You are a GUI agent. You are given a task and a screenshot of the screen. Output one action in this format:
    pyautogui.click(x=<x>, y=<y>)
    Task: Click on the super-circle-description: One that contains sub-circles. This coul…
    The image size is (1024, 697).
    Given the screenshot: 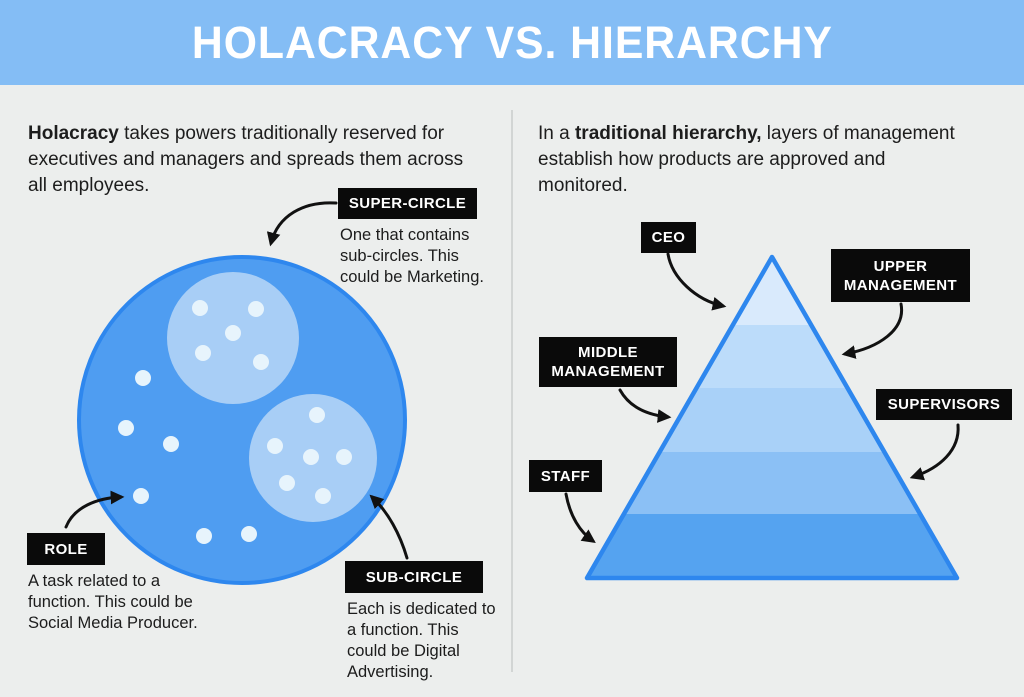 What is the action you would take?
    pyautogui.click(x=412, y=256)
    